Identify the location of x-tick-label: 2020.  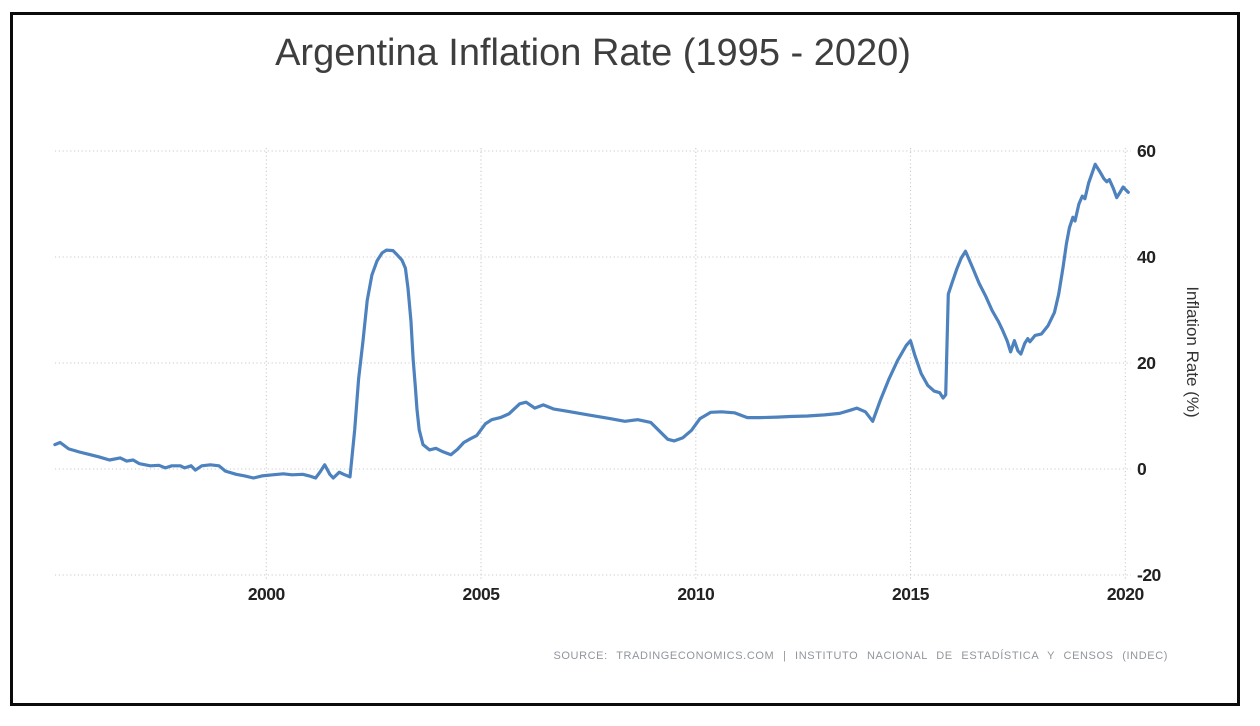
(1126, 594).